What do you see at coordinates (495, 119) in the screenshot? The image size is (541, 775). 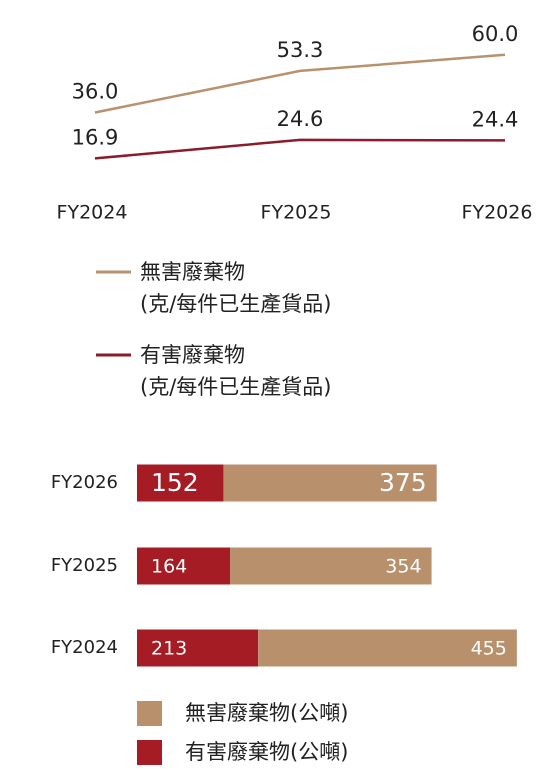 I see `data-label: 24.4` at bounding box center [495, 119].